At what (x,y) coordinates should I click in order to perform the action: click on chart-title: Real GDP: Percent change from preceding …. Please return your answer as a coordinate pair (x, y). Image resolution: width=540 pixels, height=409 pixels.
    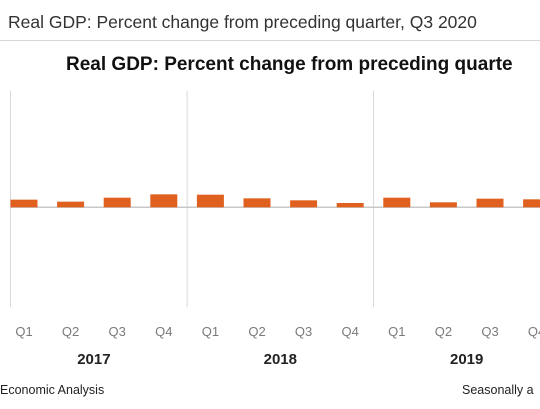
    Looking at the image, I should click on (289, 64).